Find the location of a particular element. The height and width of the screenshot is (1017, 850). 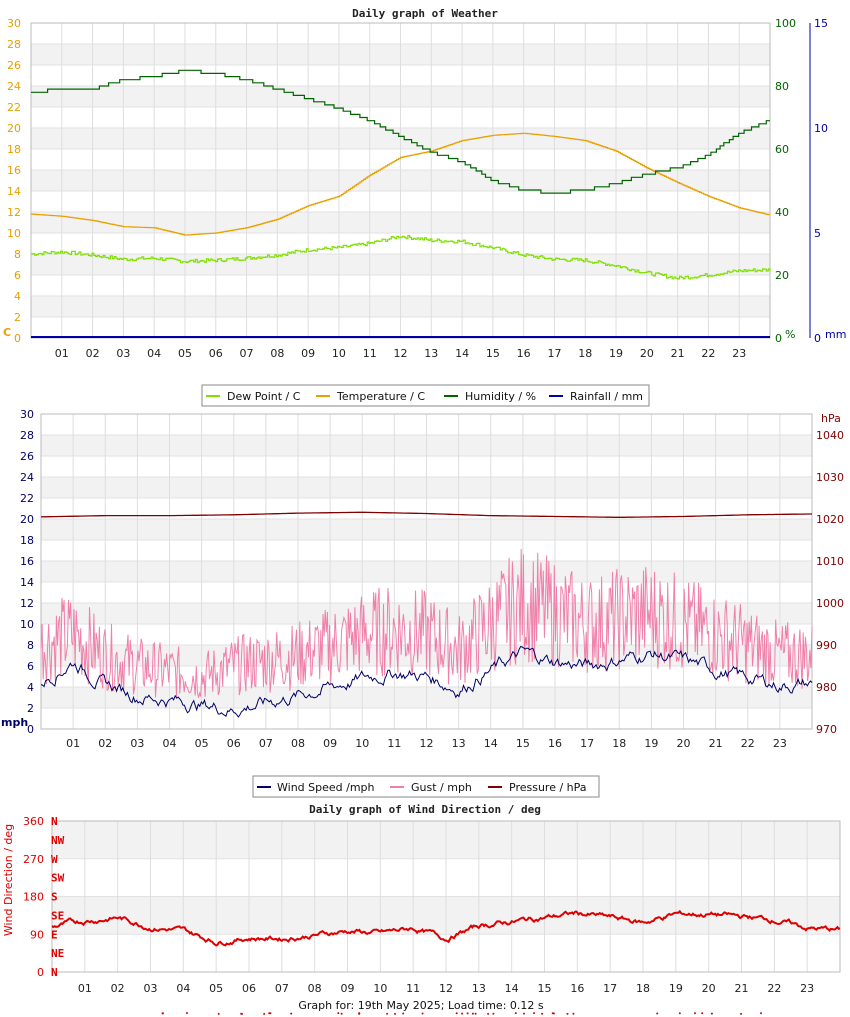

series-gust is located at coordinates (426, 623).